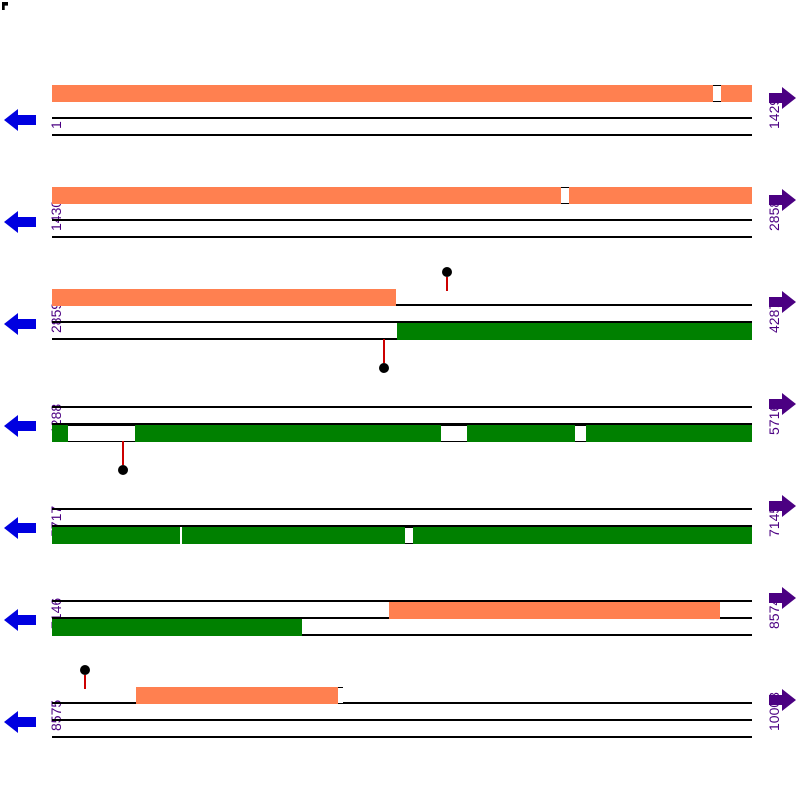  I want to click on row-end-coordinate: 2858, so click(774, 215).